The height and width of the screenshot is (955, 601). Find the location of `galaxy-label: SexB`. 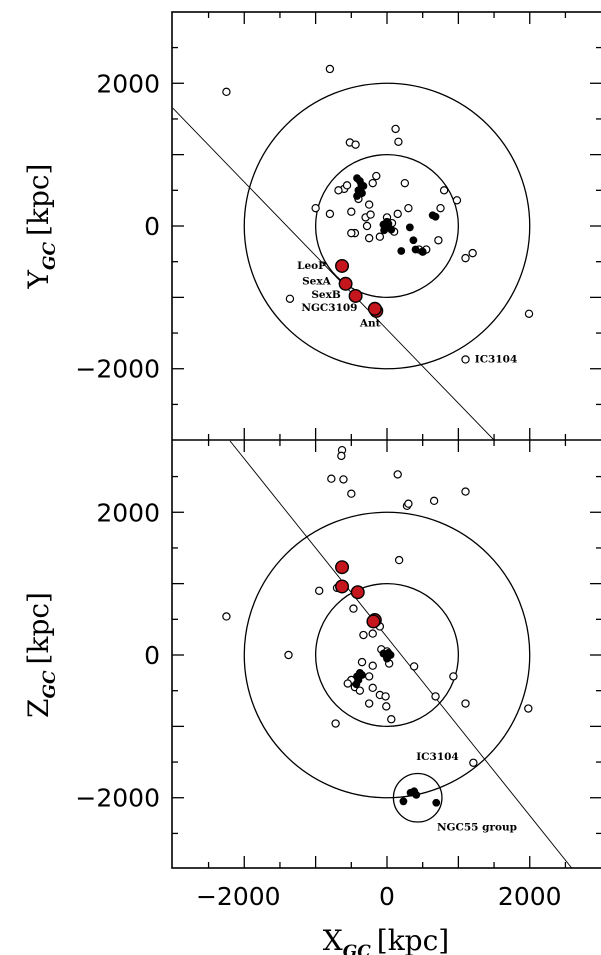

galaxy-label: SexB is located at coordinates (326, 295).